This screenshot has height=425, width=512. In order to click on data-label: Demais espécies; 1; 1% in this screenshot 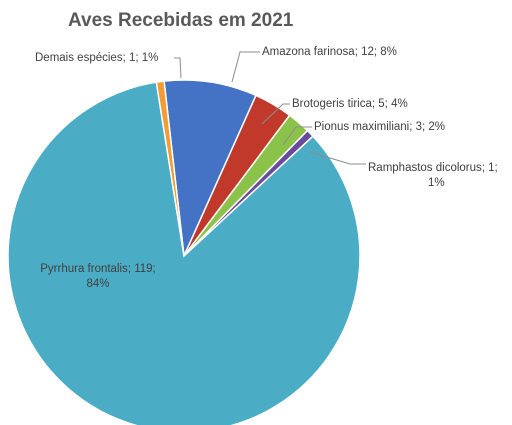, I will do `click(96, 58)`.